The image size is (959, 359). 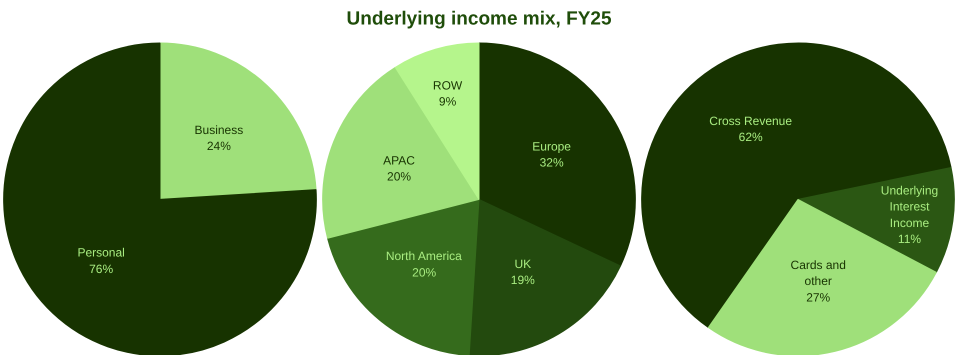 What do you see at coordinates (523, 279) in the screenshot?
I see `data-label: 19%` at bounding box center [523, 279].